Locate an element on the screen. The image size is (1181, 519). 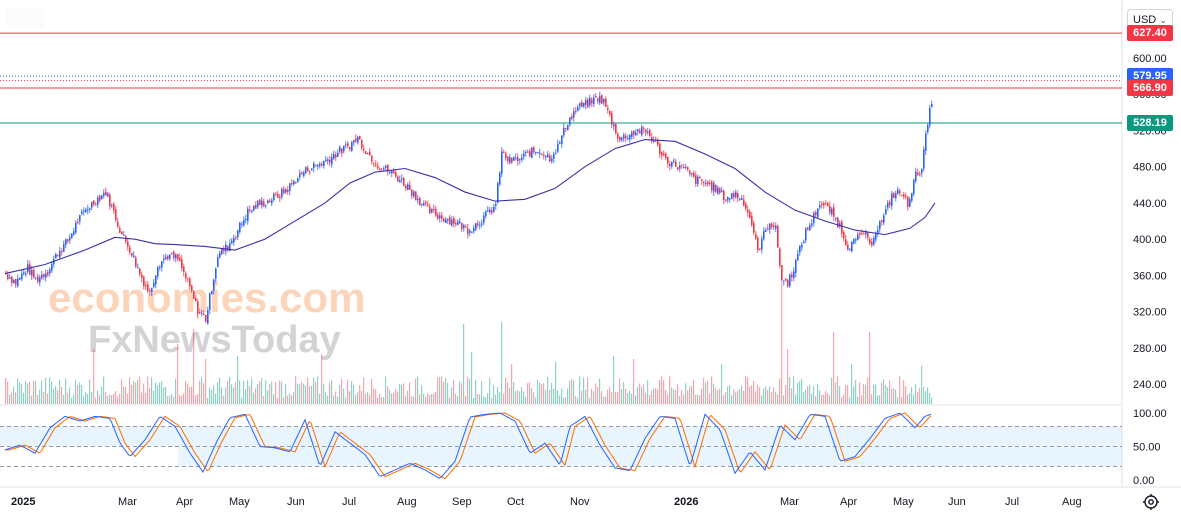
gear-icon is located at coordinates (1151, 502).